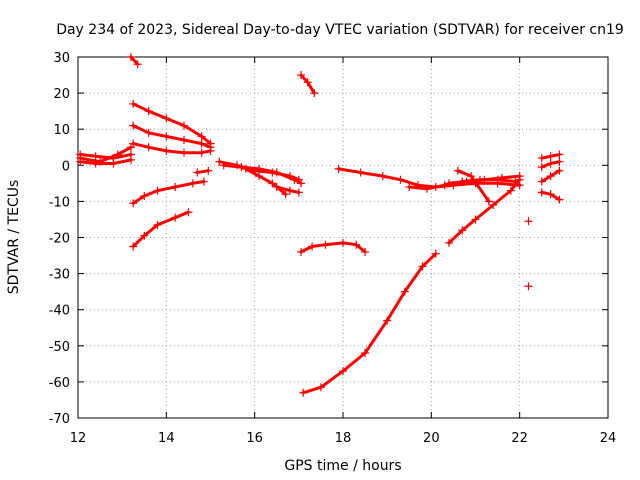 This screenshot has width=640, height=480. What do you see at coordinates (66, 166) in the screenshot?
I see `y-tick-label: 0` at bounding box center [66, 166].